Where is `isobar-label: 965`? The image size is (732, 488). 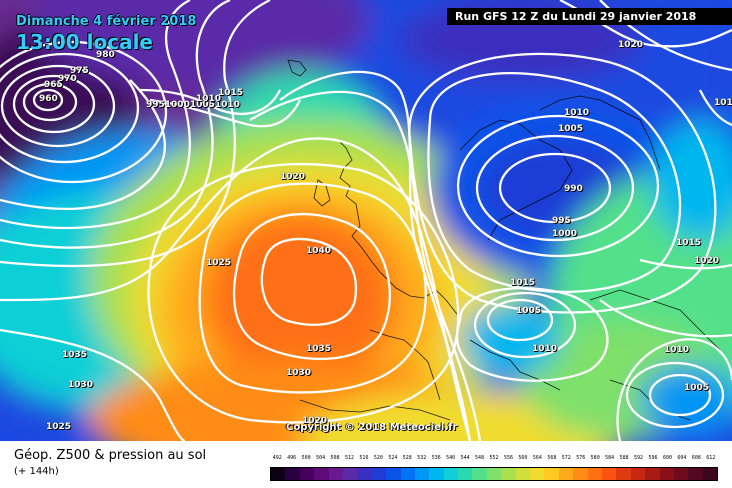 isobar-label: 965 is located at coordinates (53, 85).